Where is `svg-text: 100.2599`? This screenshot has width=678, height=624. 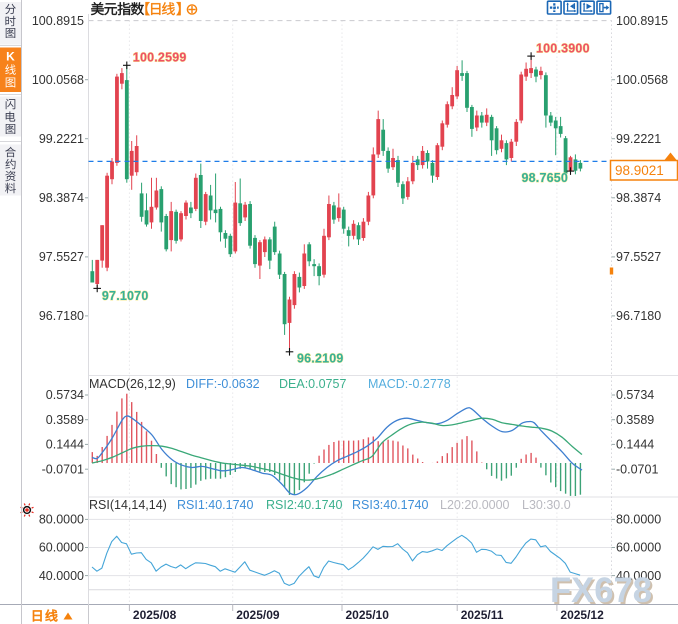
svg-text: 100.2599 is located at coordinates (160, 57).